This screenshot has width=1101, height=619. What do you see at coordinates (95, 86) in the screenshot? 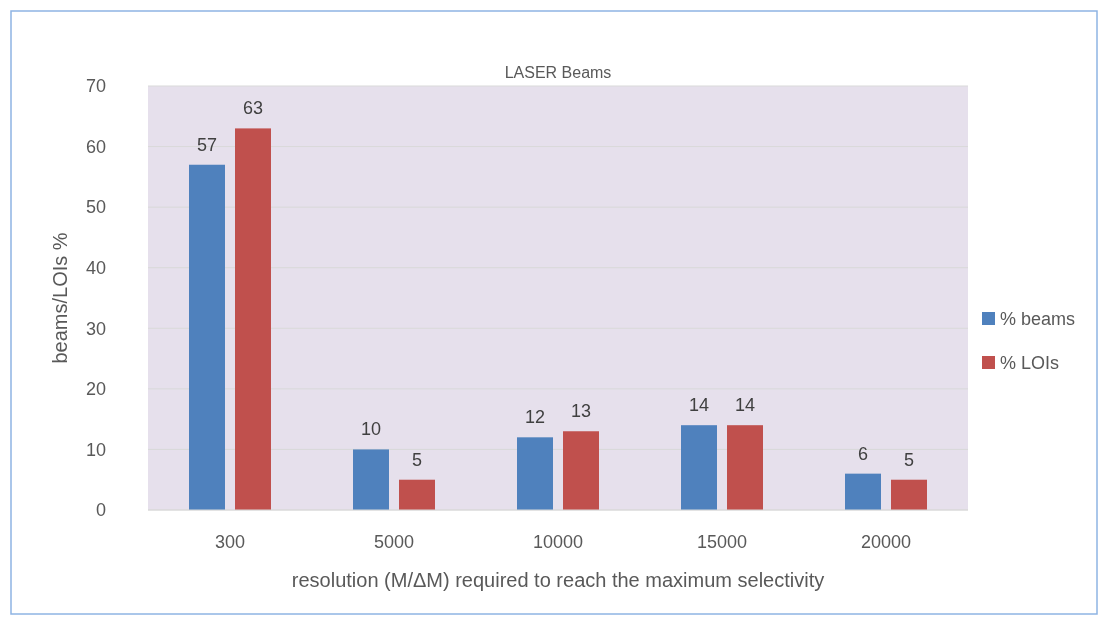
I see `y-tick-label: 70` at bounding box center [95, 86].